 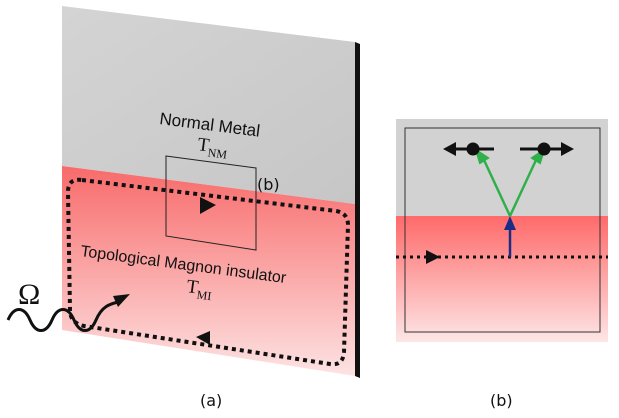 I want to click on particle-right-dot, so click(x=544, y=149).